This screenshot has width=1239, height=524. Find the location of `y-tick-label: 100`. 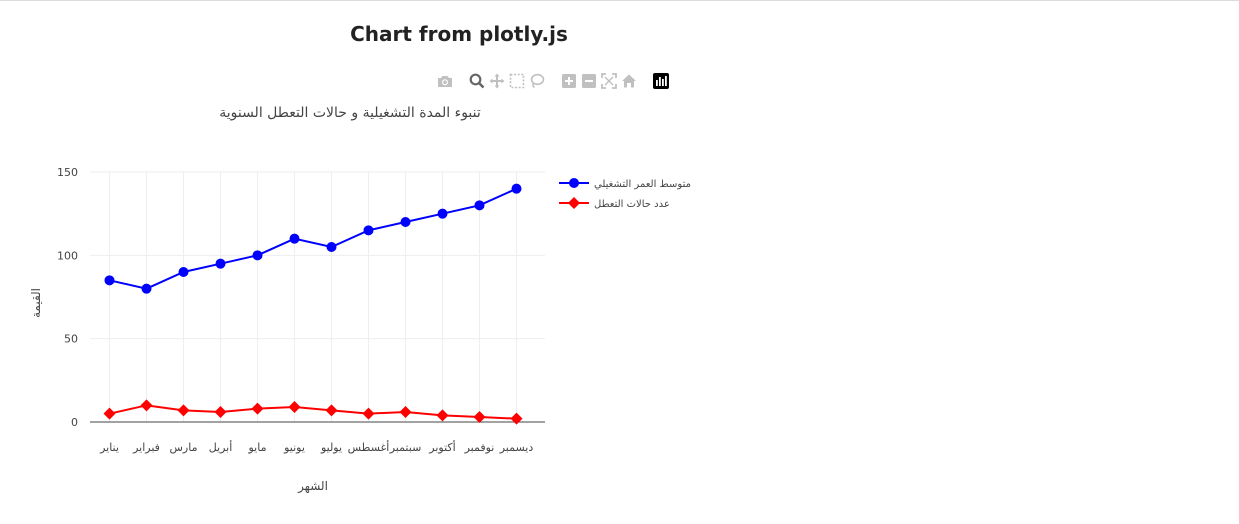

y-tick-label: 100 is located at coordinates (67, 255).